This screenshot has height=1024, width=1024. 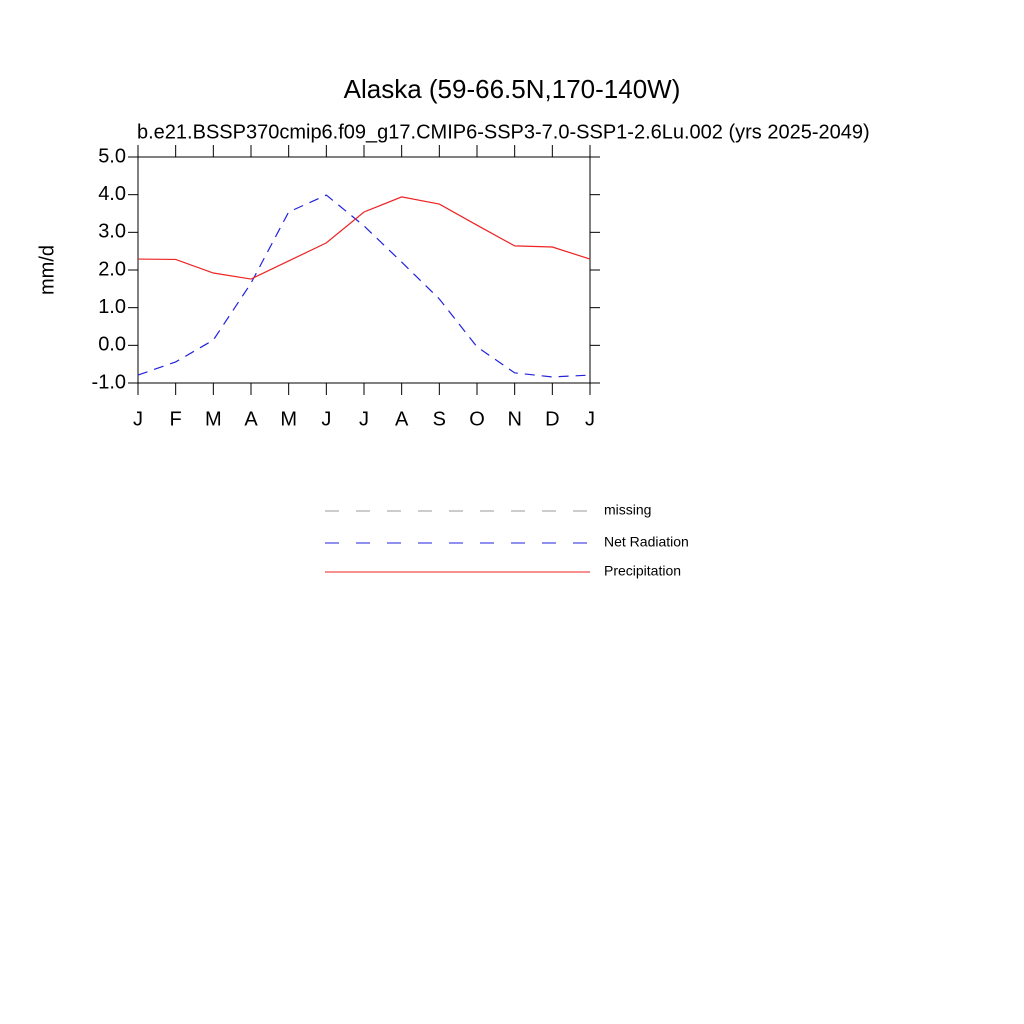 What do you see at coordinates (176, 419) in the screenshot?
I see `x-tick-label: F` at bounding box center [176, 419].